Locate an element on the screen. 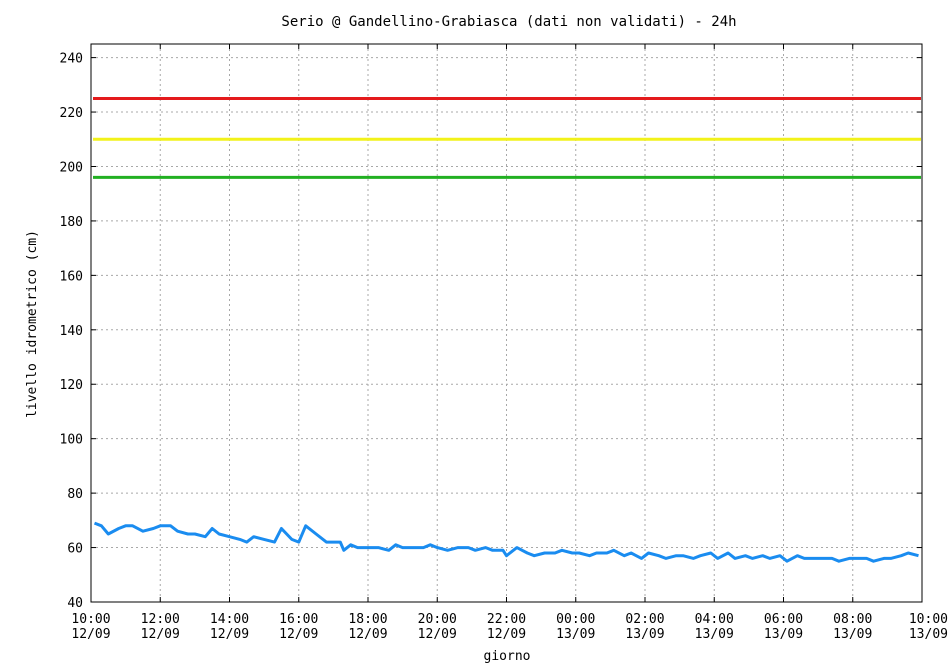  x-tick-label-time: 06:00 is located at coordinates (783, 619).